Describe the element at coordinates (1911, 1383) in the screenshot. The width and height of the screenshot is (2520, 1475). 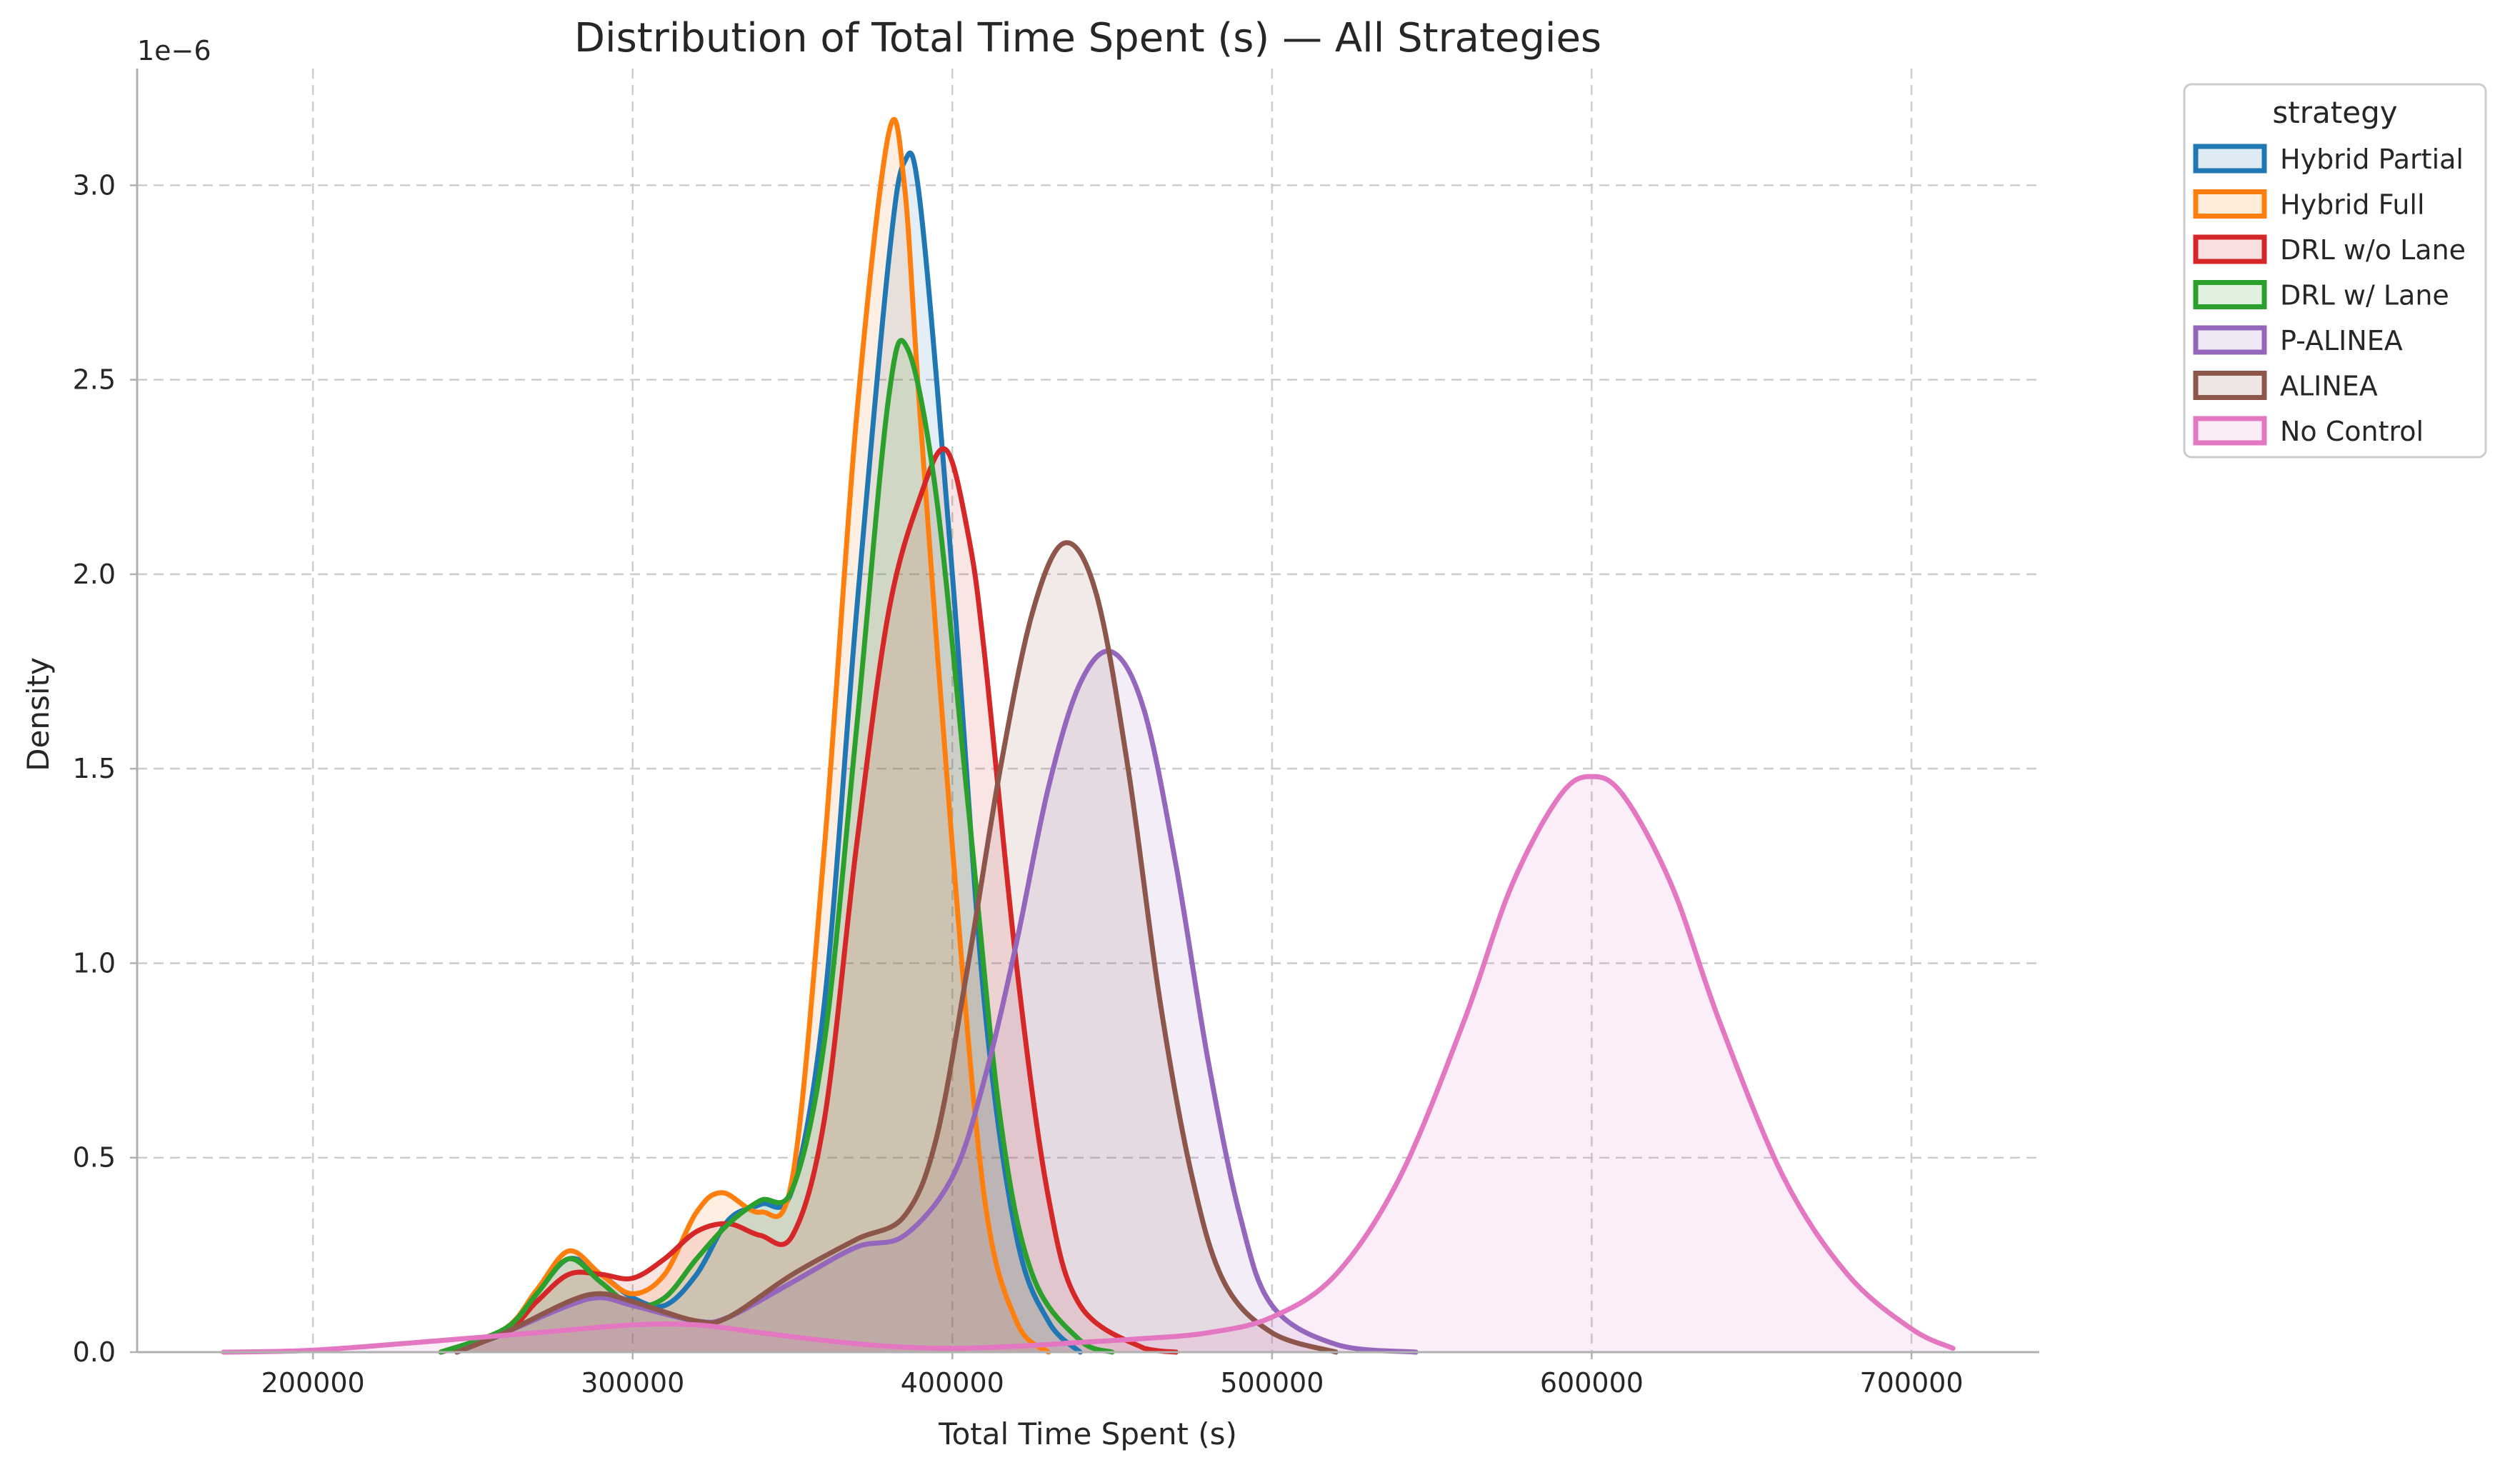
I see `x-tick-label: 700000` at that location.